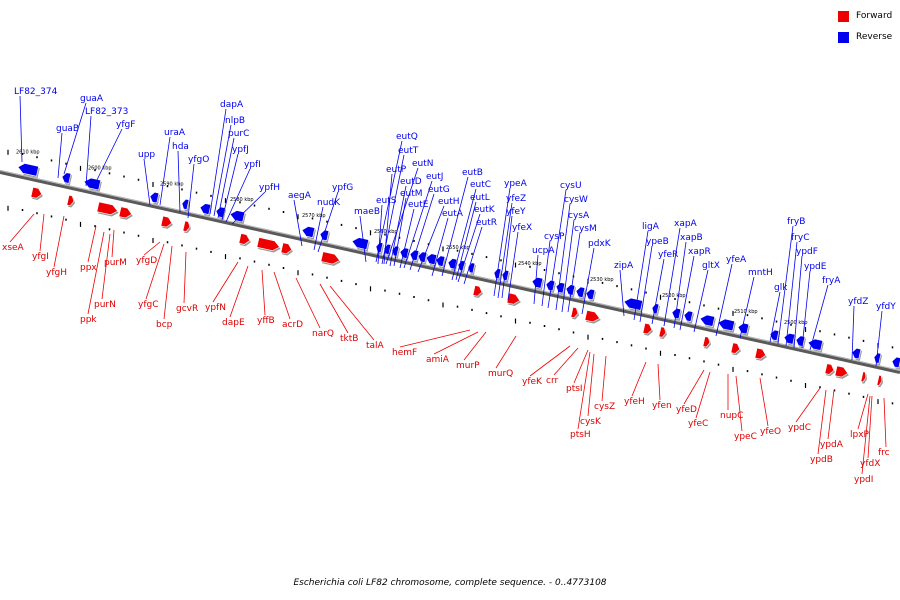 This screenshot has height=600, width=900. Describe the element at coordinates (105, 271) in the screenshot. I see `gene-label-purN: purN` at that location.